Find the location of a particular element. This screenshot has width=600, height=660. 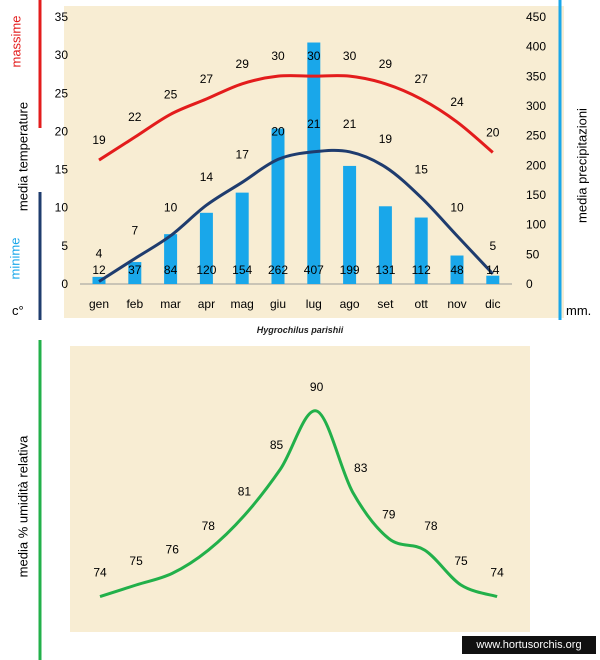

right-axis-tick-label: 50 is located at coordinates (533, 254).